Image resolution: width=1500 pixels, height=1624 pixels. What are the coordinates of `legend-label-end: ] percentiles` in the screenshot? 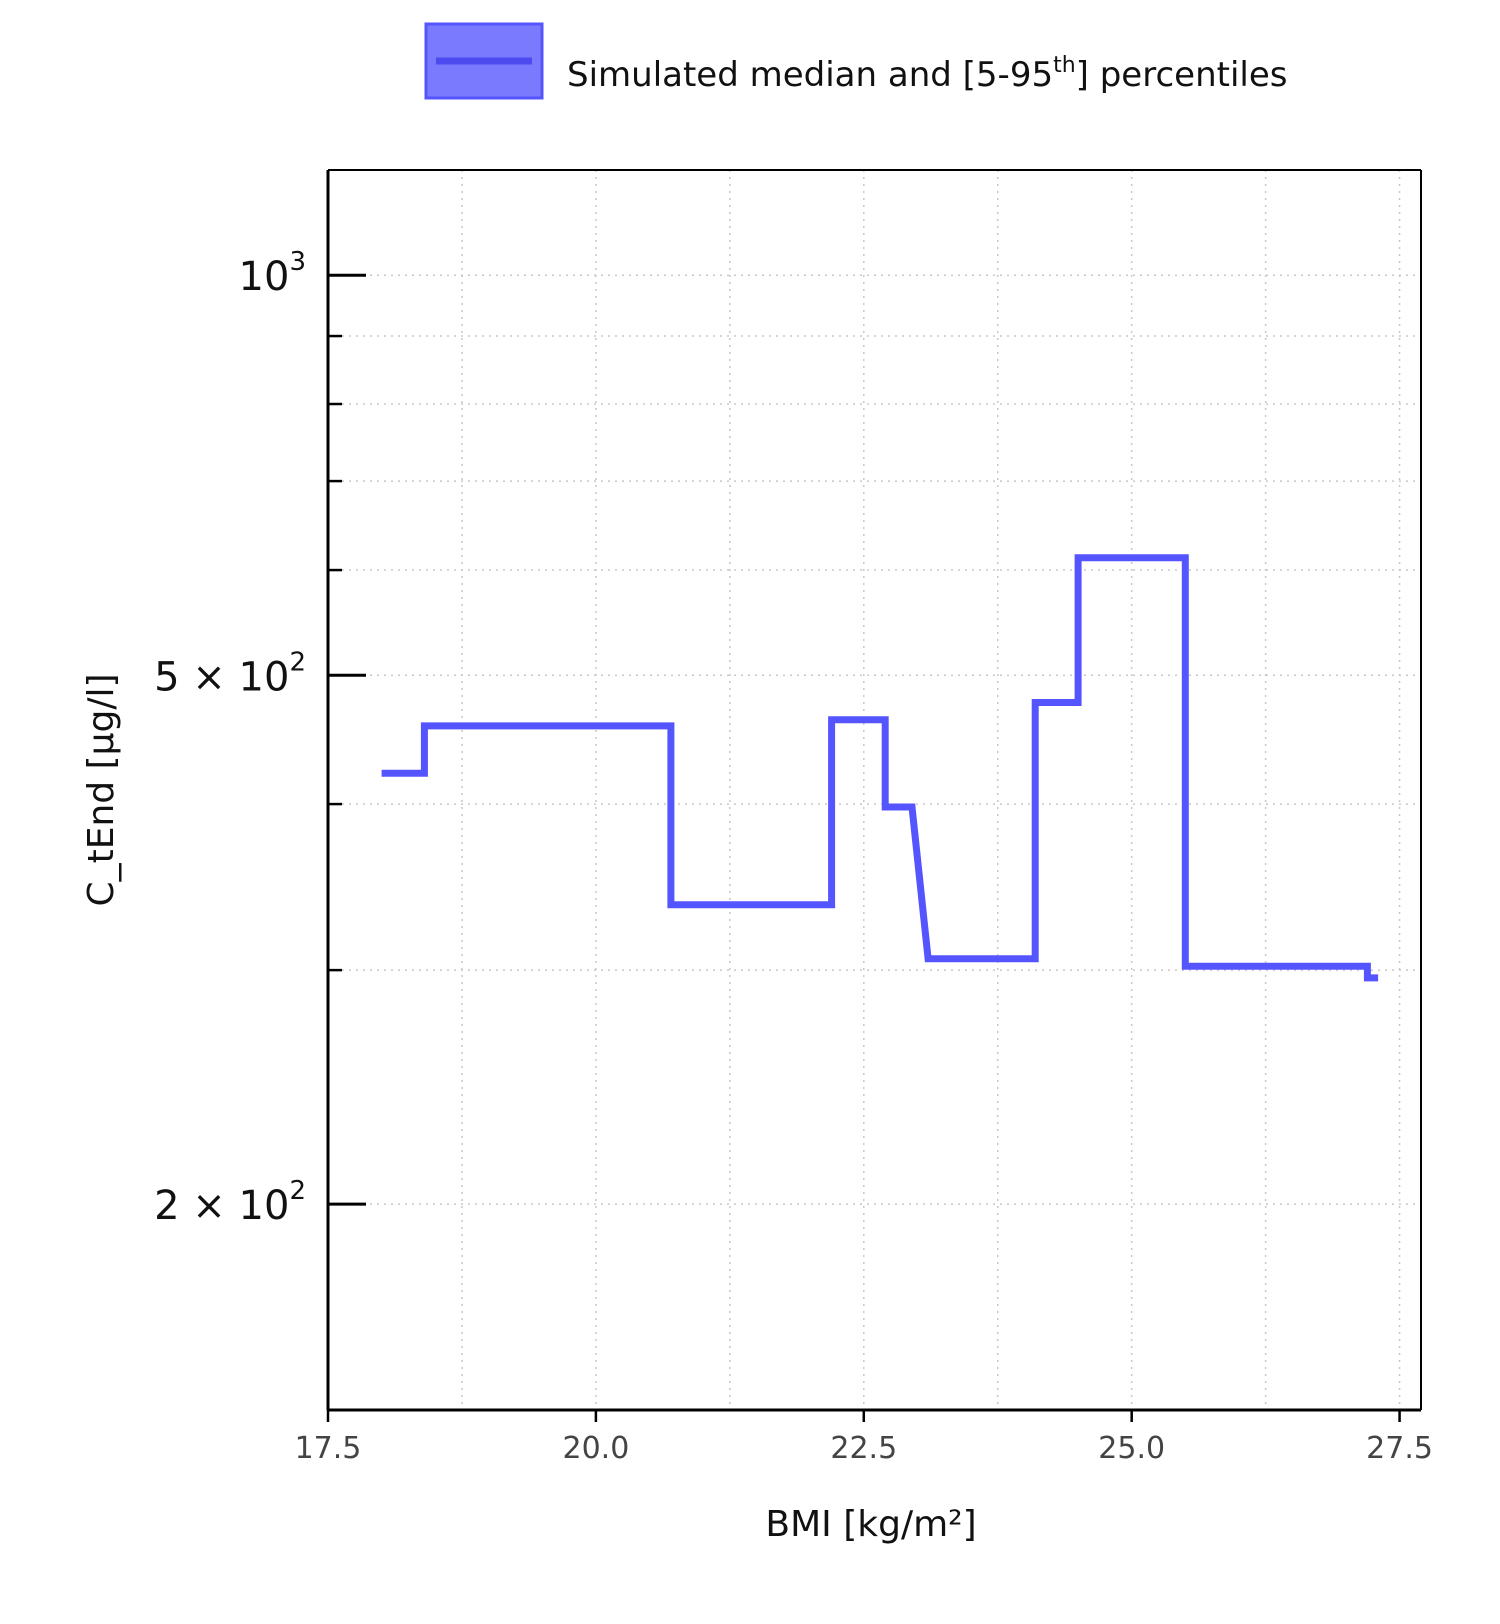 It's located at (1182, 75).